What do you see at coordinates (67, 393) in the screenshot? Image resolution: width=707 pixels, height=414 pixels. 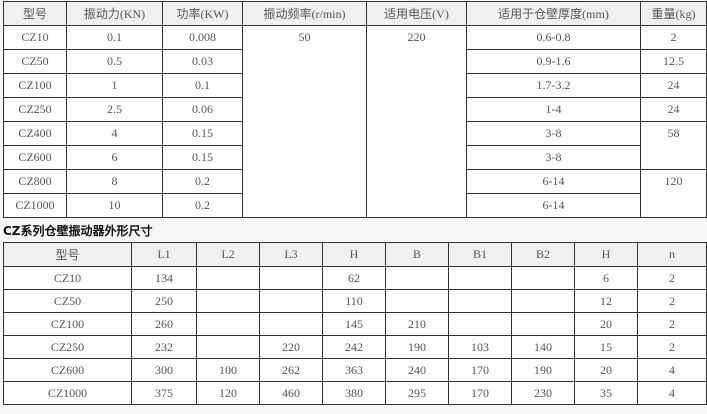 I see `dim-cell: CZ1000` at bounding box center [67, 393].